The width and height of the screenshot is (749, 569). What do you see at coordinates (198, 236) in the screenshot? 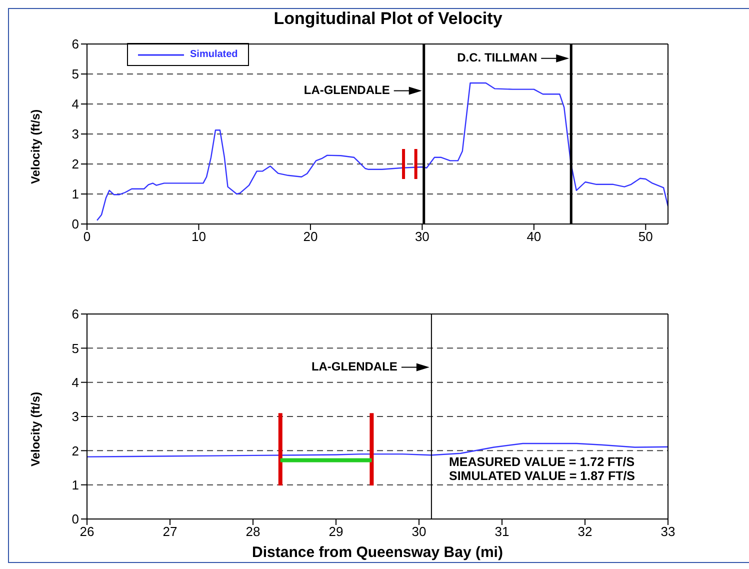
I see `x-tick-label: 10` at bounding box center [198, 236].